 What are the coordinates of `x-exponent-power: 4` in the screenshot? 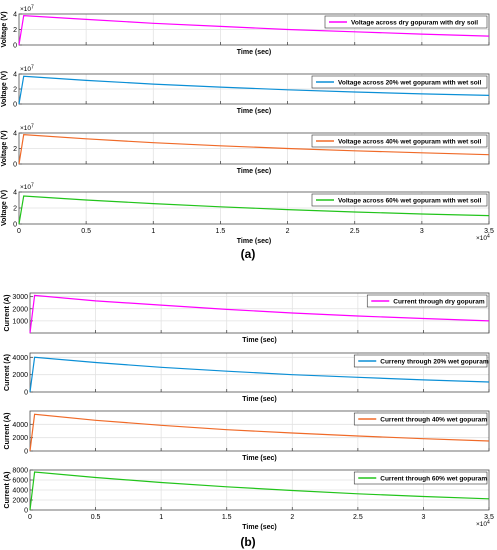 It's located at (488, 237).